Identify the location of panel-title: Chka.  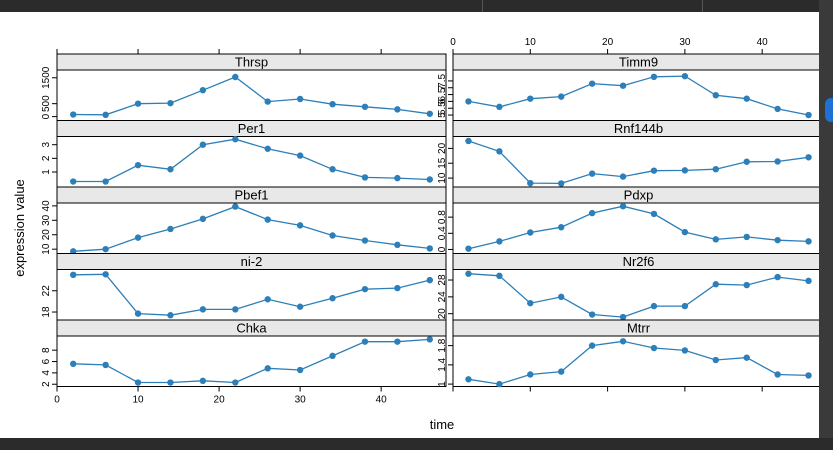
(251, 328).